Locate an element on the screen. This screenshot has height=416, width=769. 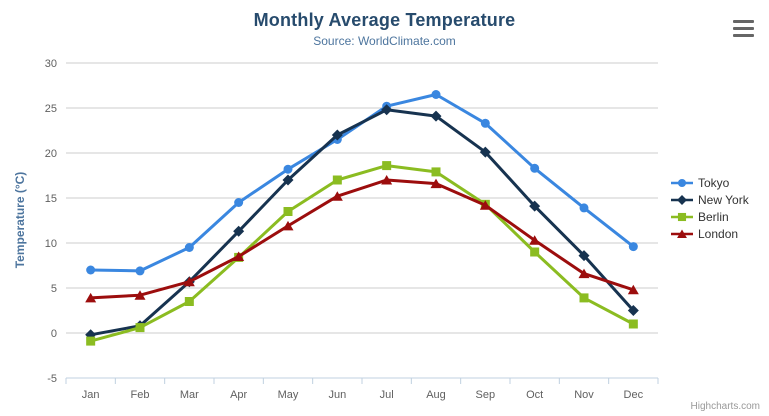
credits-link: Highcharts.com is located at coordinates (725, 406).